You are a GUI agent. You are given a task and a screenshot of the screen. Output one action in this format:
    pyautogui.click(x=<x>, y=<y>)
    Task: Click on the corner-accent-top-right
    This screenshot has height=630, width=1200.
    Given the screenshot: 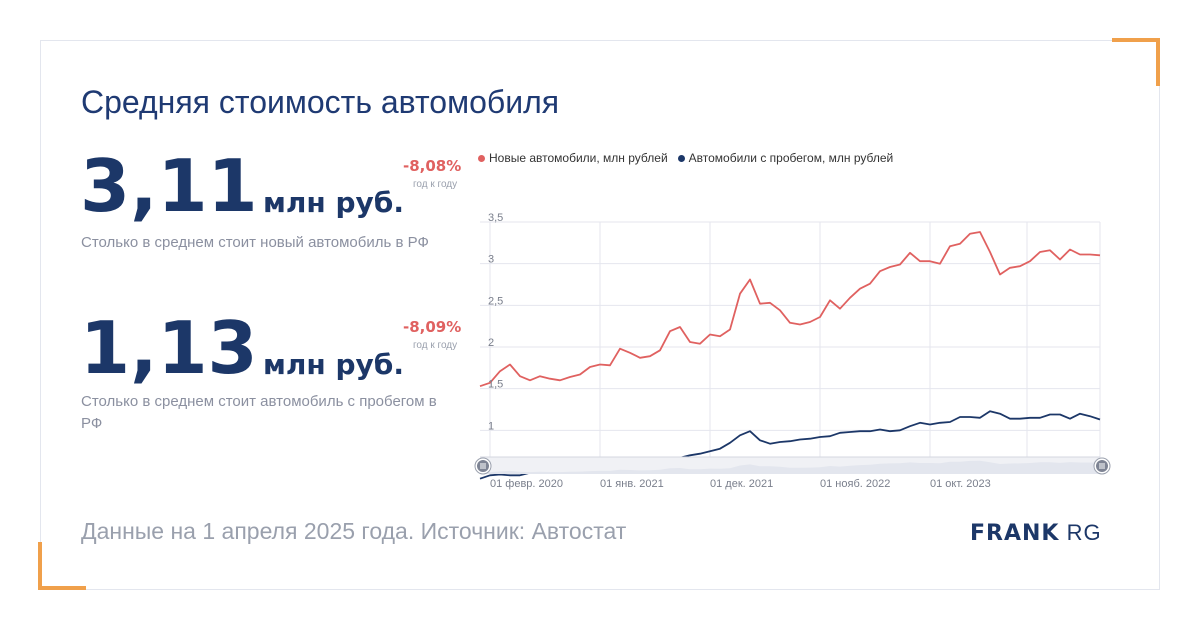 What is the action you would take?
    pyautogui.click(x=1136, y=62)
    